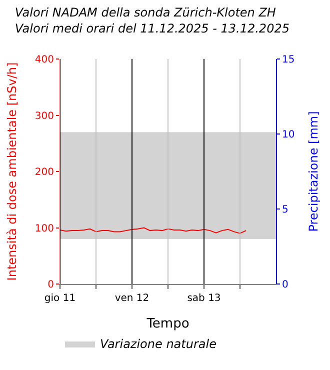  Describe the element at coordinates (288, 60) in the screenshot. I see `y2-tick-label: 15` at that location.